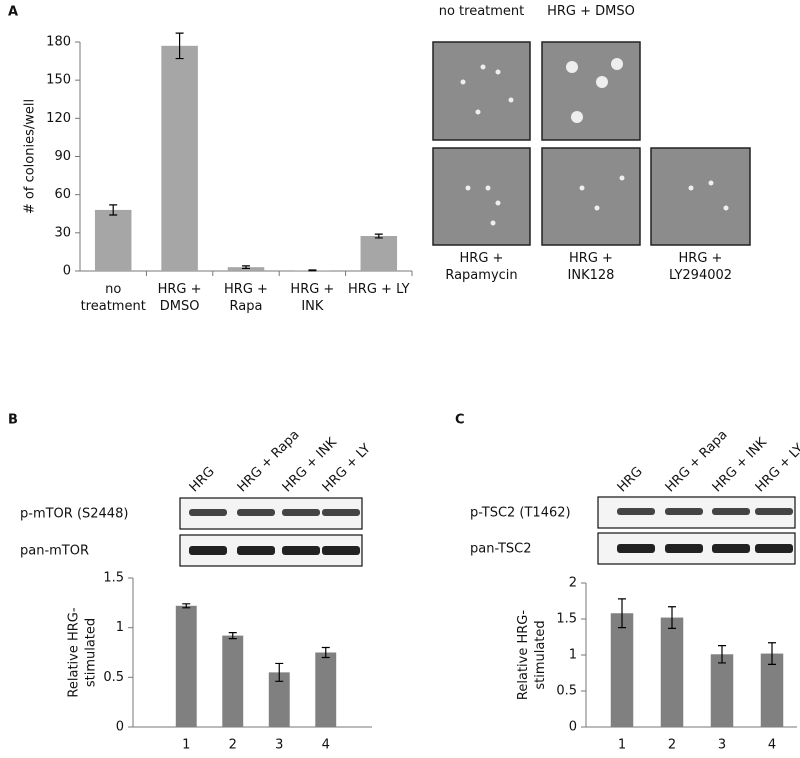  I want to click on y-tick-label: 150, so click(58, 80).